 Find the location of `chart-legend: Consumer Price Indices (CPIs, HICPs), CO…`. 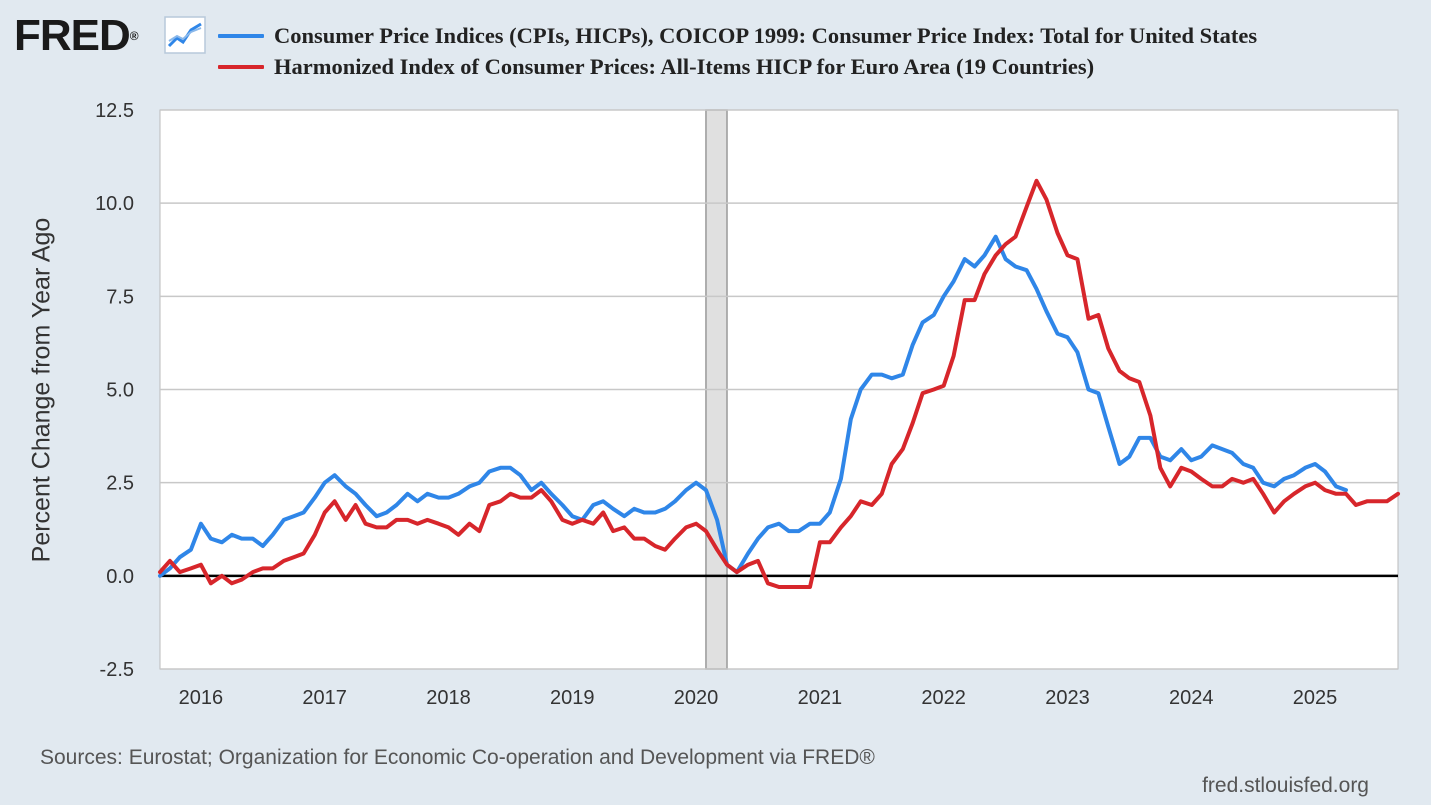

chart-legend: Consumer Price Indices (CPIs, HICPs), CO… is located at coordinates (737, 51).